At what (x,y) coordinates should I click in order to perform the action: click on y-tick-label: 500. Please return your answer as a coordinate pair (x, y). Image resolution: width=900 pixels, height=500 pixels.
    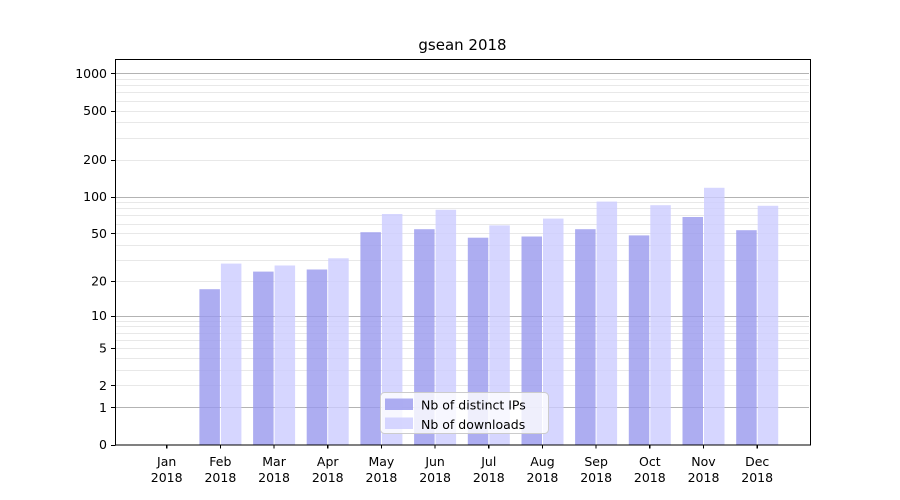
    Looking at the image, I should click on (95, 110).